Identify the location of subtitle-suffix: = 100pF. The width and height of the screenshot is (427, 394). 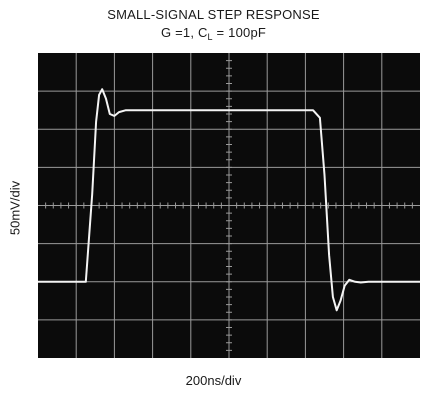
(239, 32).